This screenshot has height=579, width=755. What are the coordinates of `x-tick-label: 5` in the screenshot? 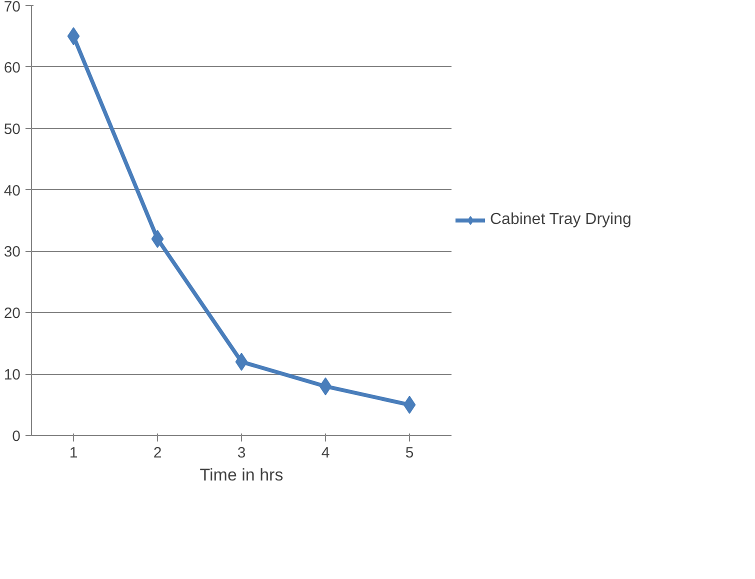 It's located at (409, 453).